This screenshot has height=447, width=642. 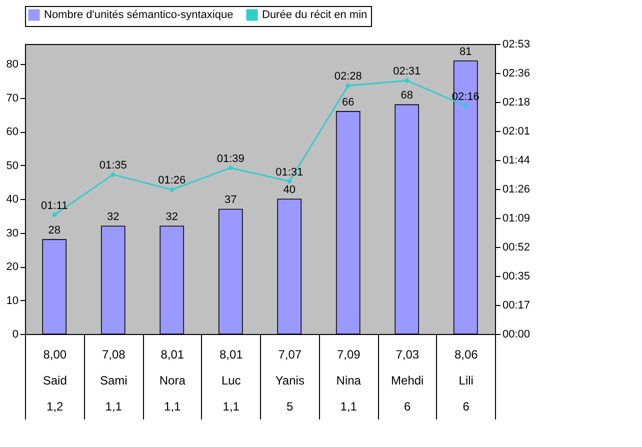 I want to click on y-tick-label: 0, so click(x=15, y=334).